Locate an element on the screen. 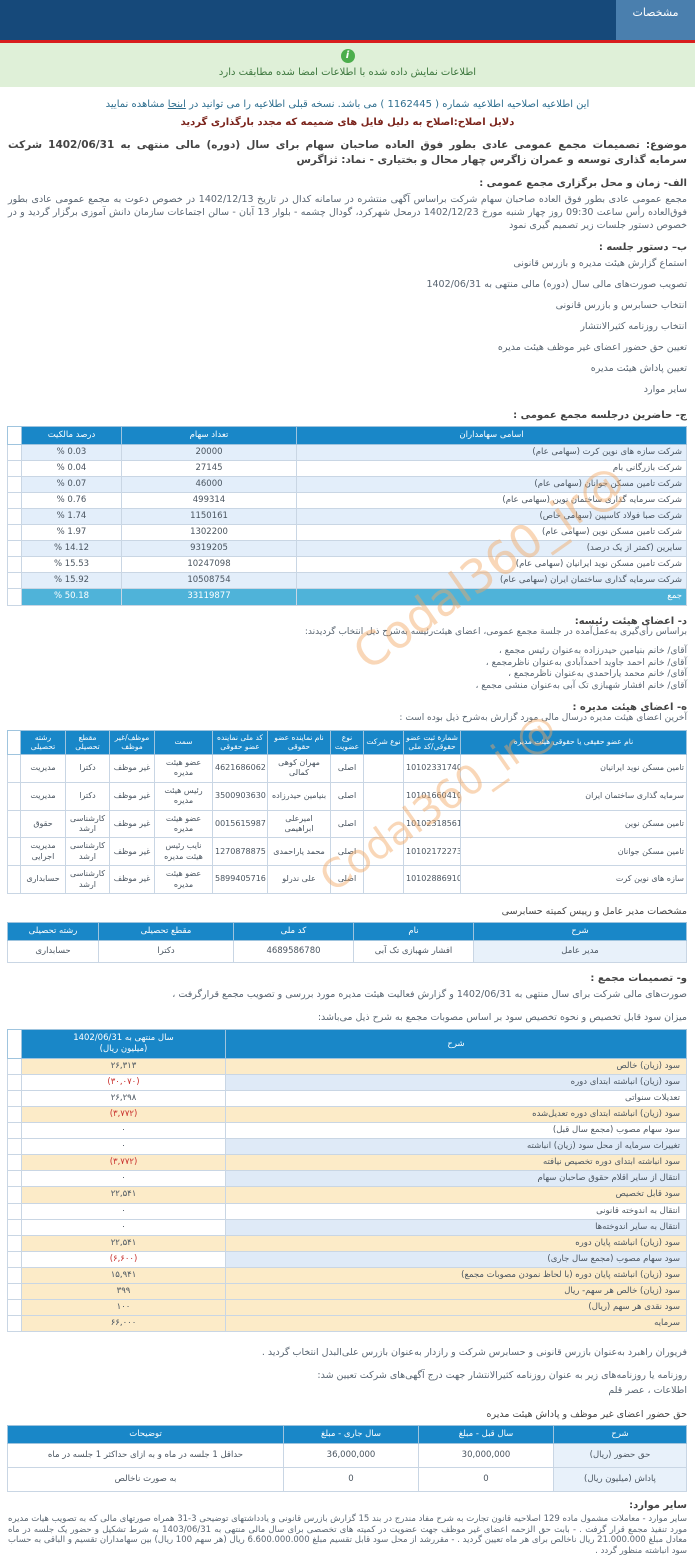 This screenshot has height=1556, width=695. revision-notice-tail: مشاهده نمایید is located at coordinates (135, 104).